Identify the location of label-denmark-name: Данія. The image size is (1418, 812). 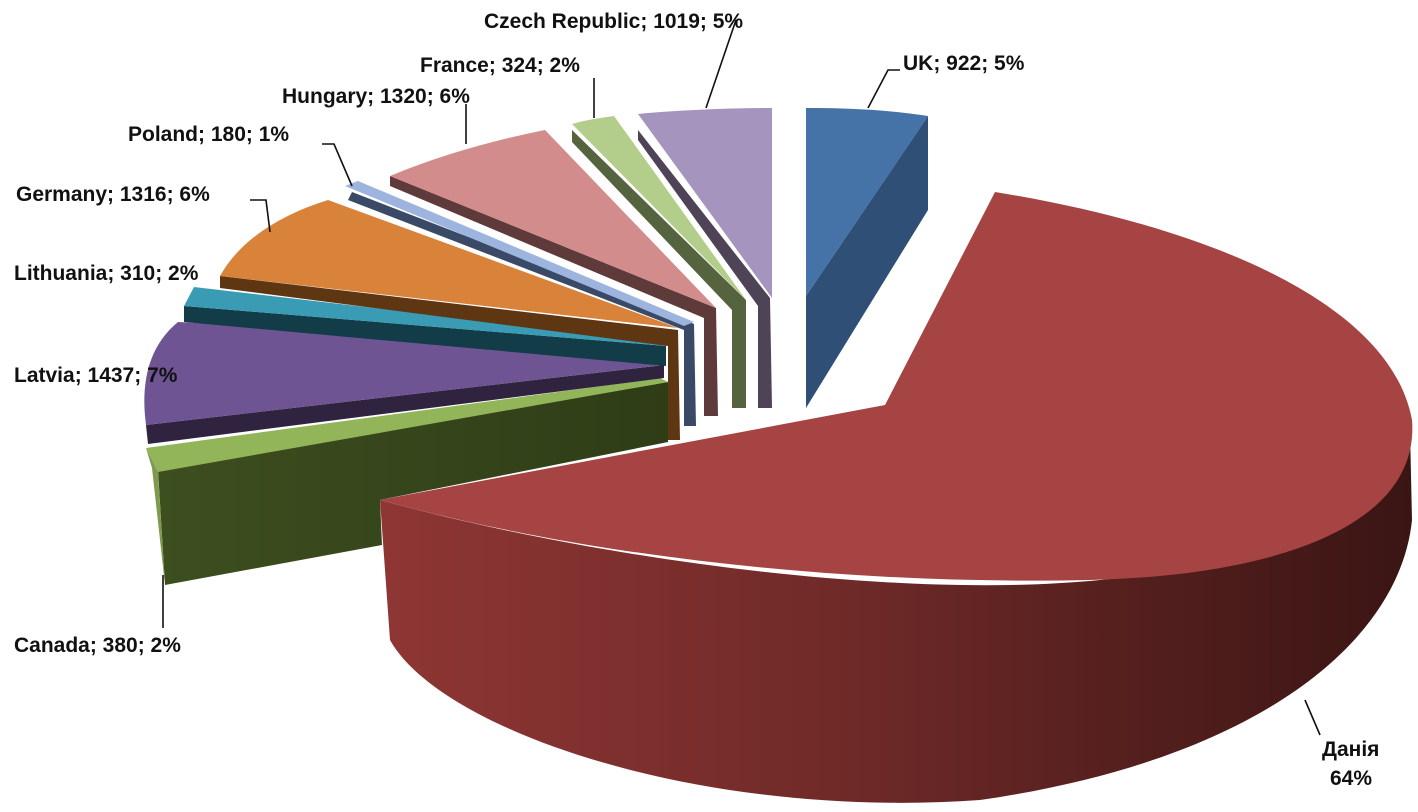
(1350, 749).